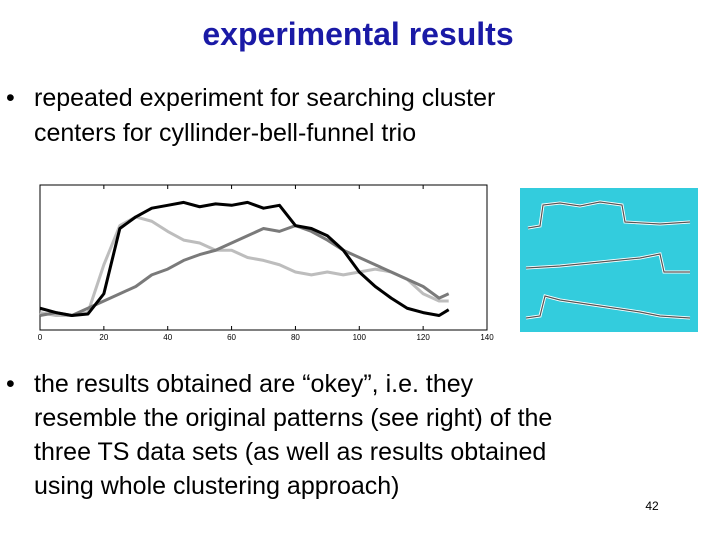 This screenshot has width=720, height=540. What do you see at coordinates (40, 337) in the screenshot?
I see `x-tick-label: 0` at bounding box center [40, 337].